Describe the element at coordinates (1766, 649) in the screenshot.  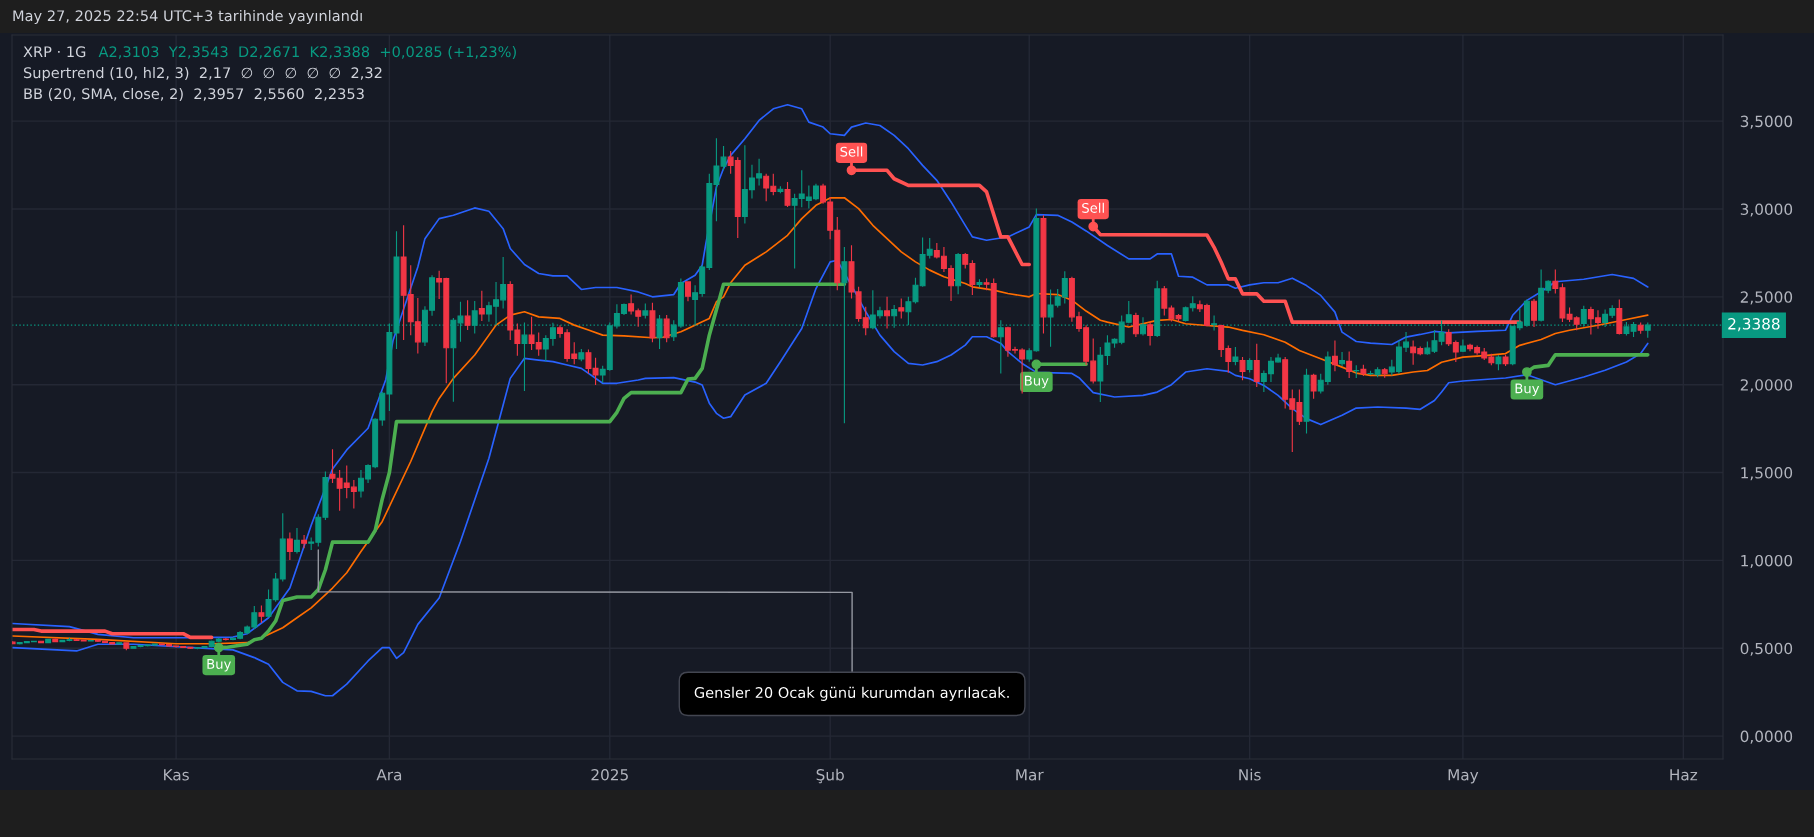
I see `y-tick-label: 0,5000` at that location.